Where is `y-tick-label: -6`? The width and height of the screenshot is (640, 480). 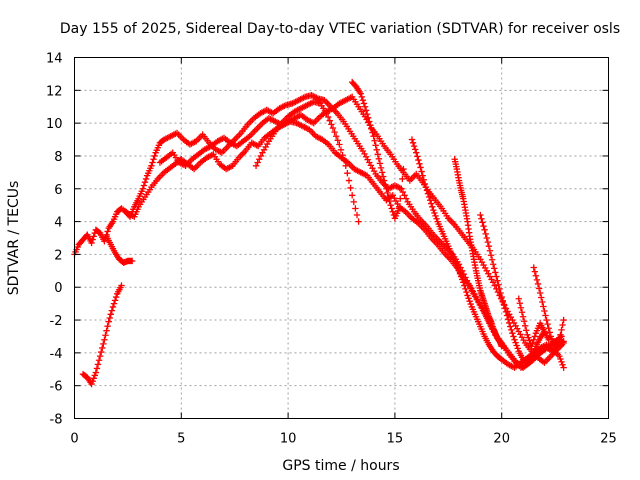 y-tick-label: -6 is located at coordinates (56, 387).